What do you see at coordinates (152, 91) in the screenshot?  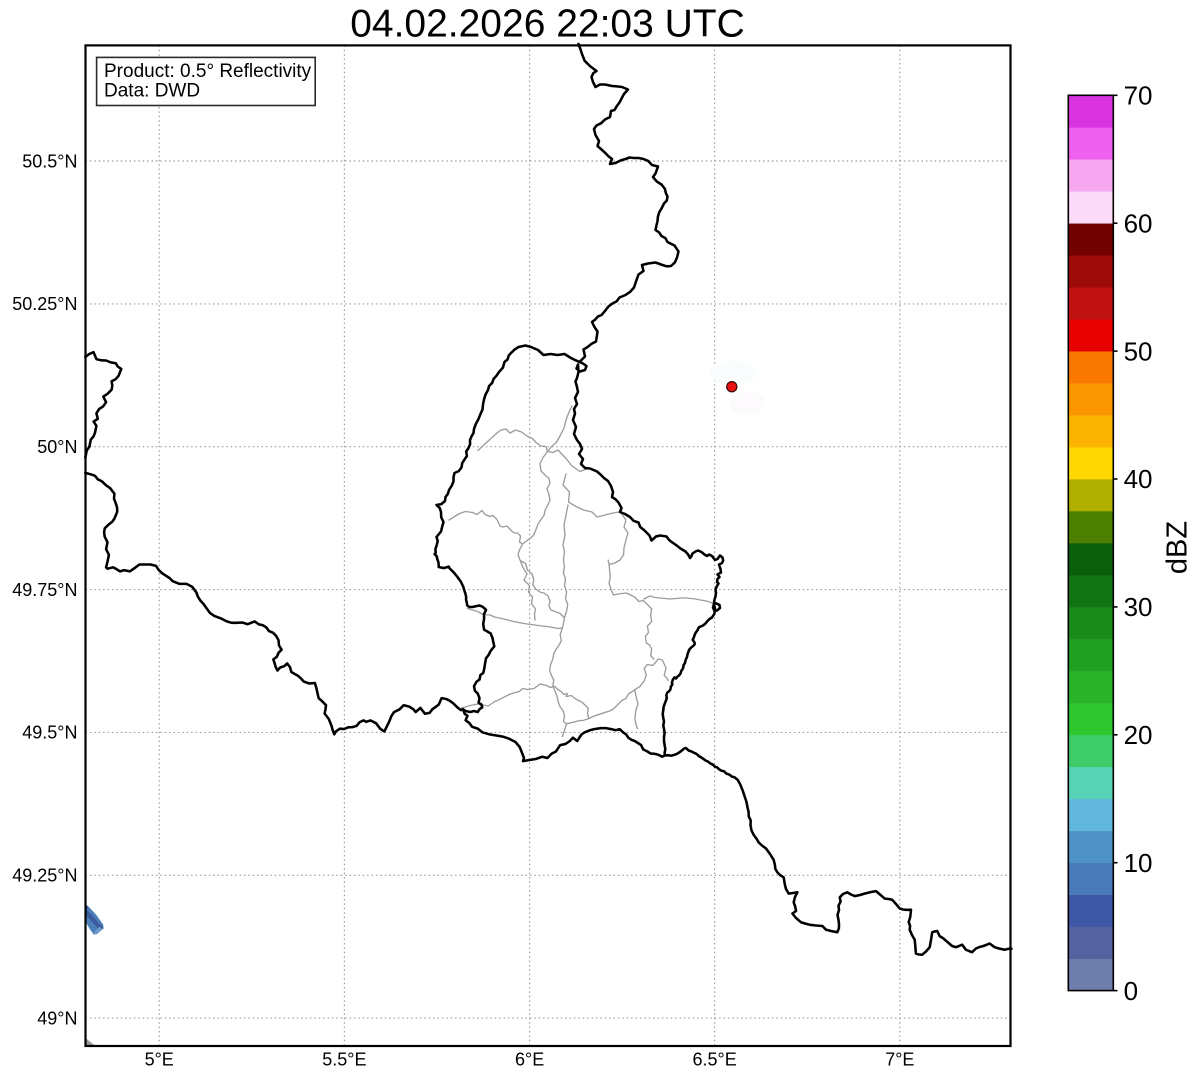 I see `svg-text: Data: DWD` at bounding box center [152, 91].